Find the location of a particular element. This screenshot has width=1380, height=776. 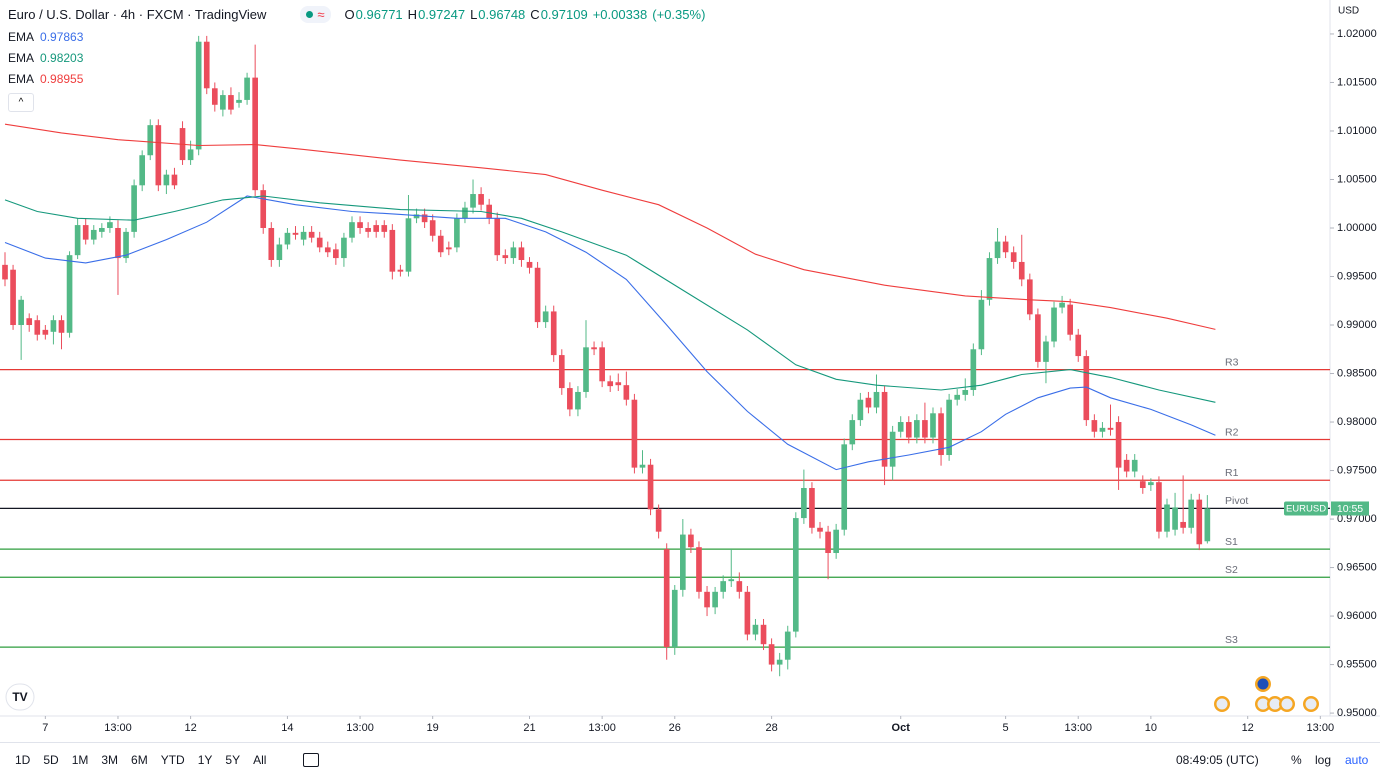

range-button: 6M is located at coordinates (139, 760).